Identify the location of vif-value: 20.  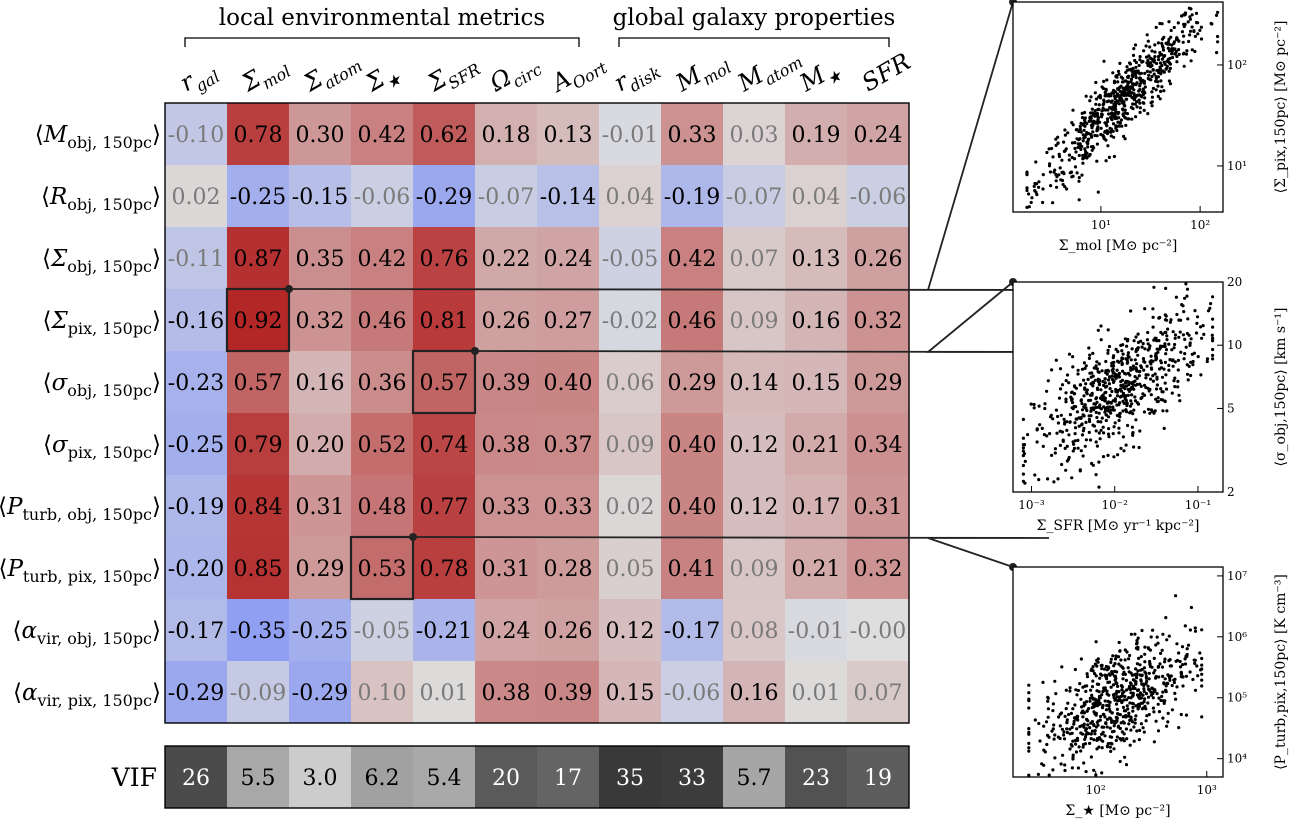
(506, 778).